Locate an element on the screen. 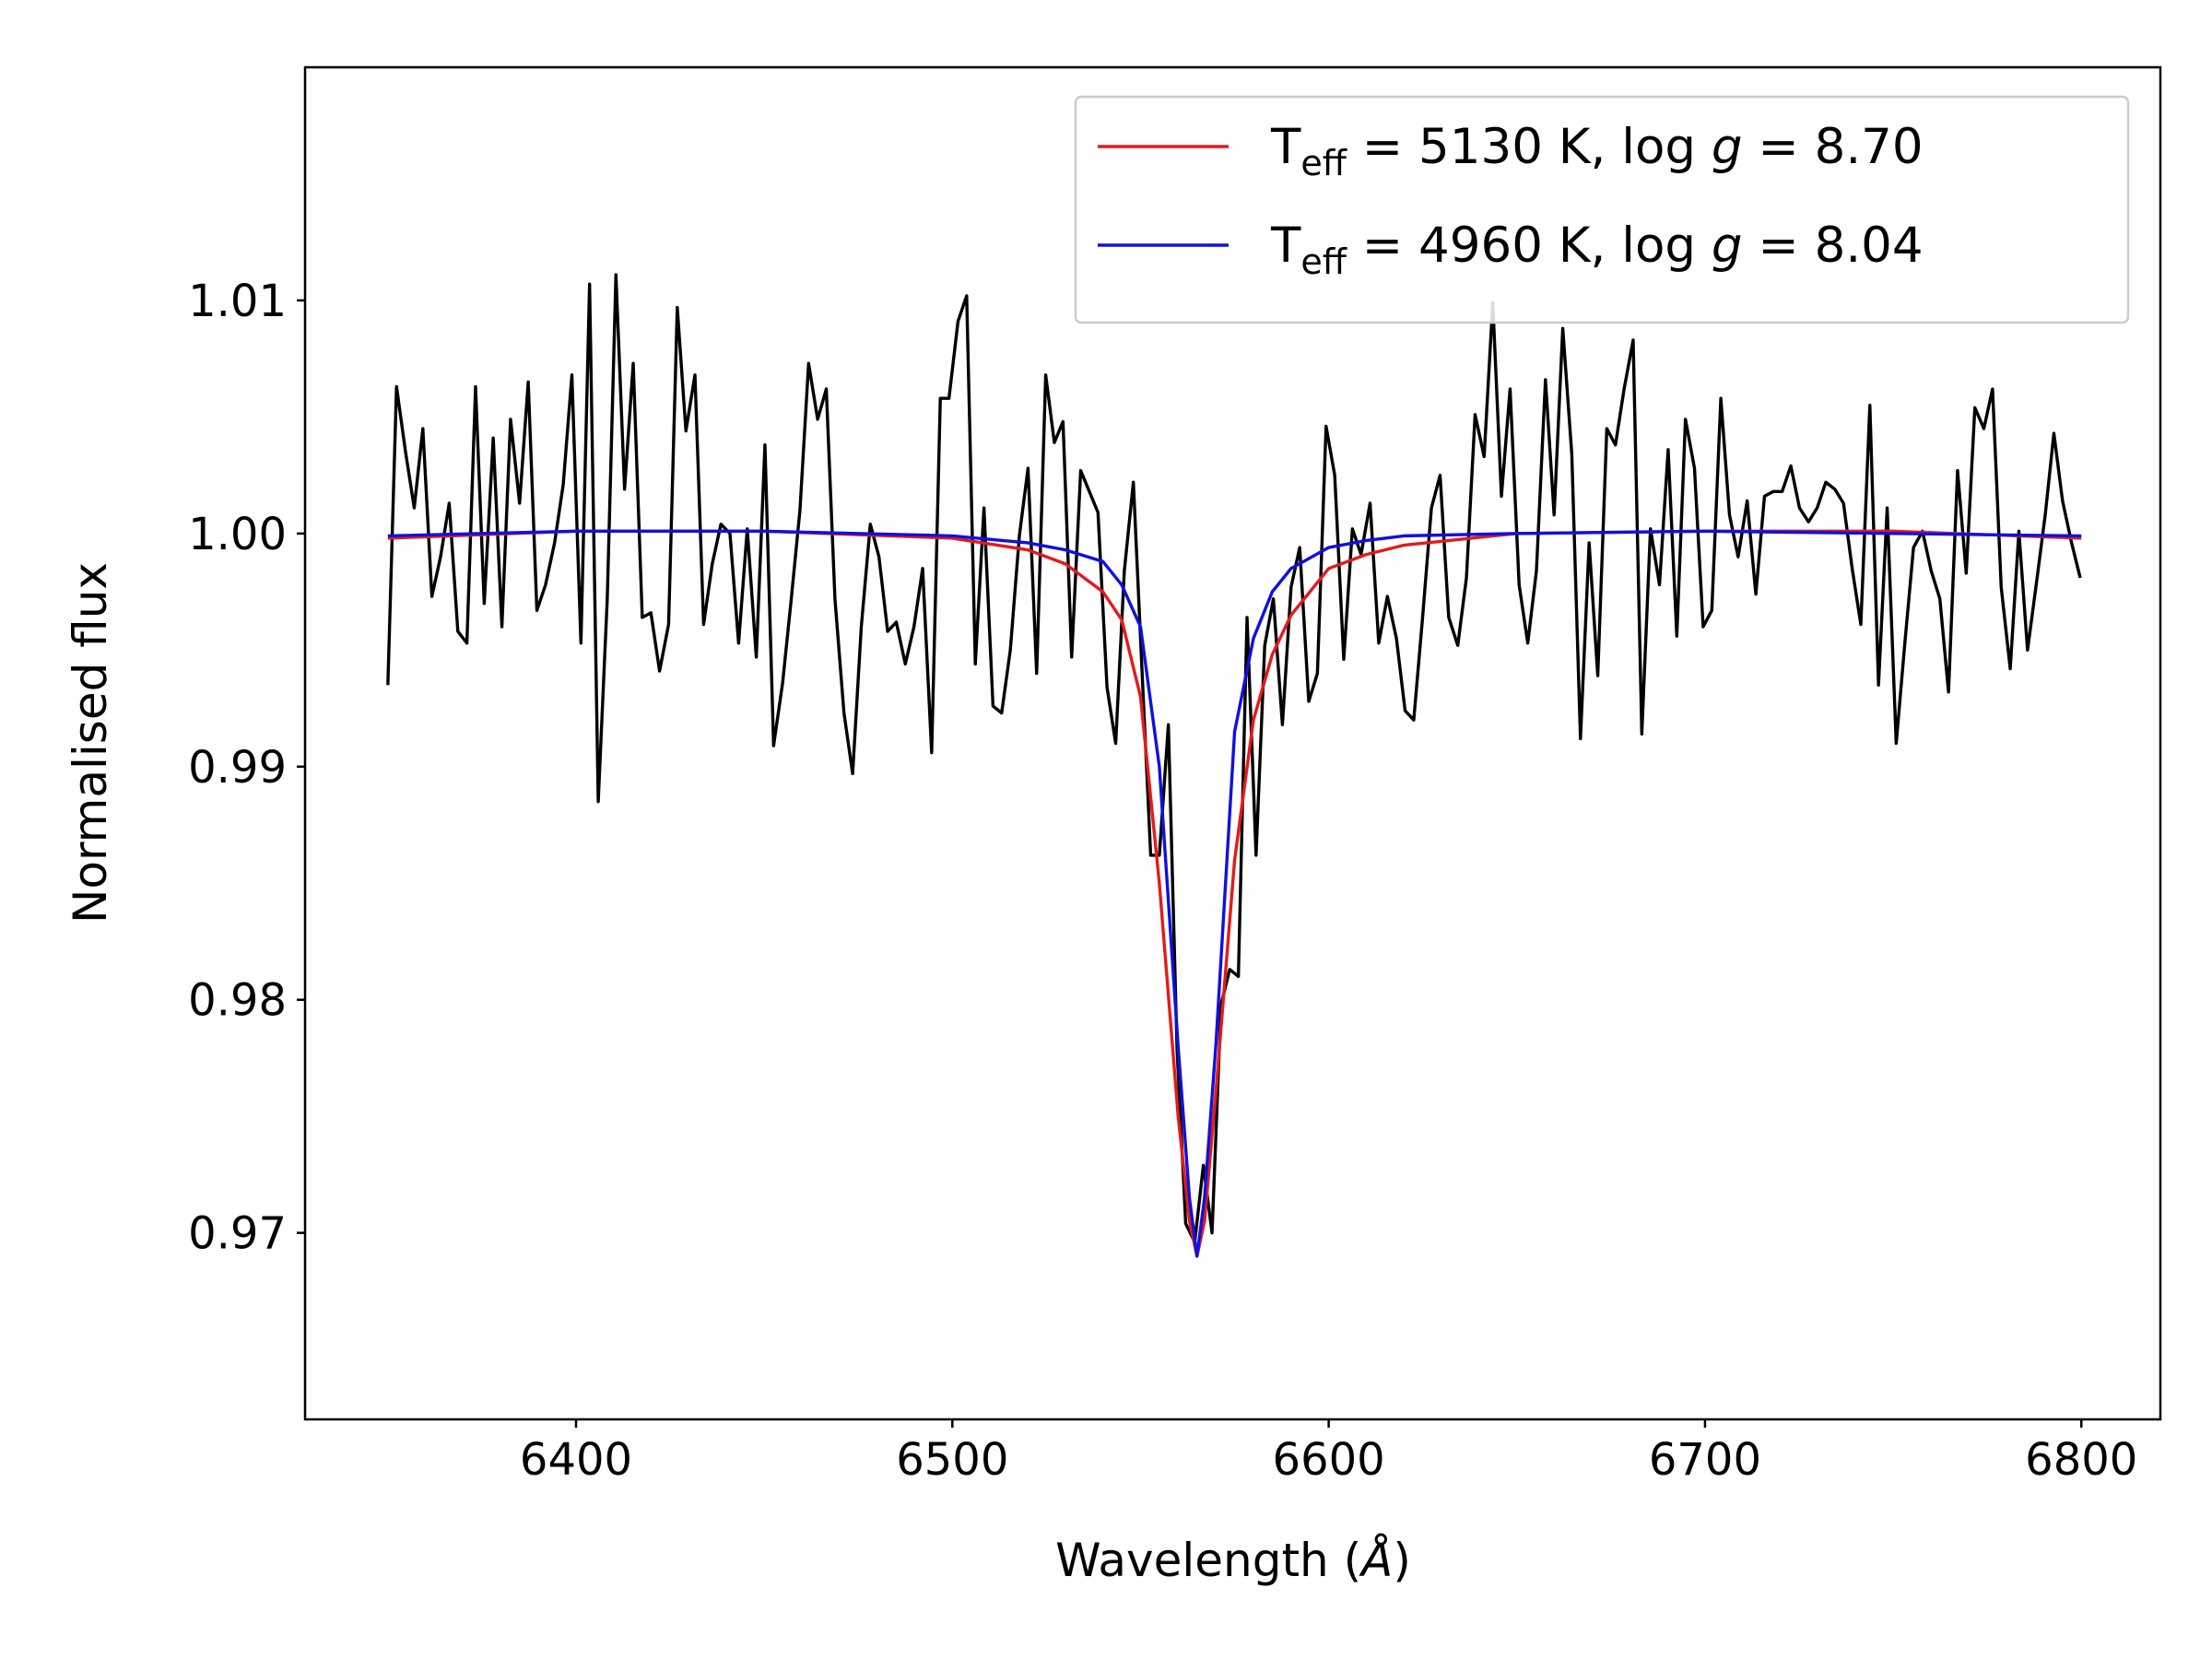  x-tick-label: 6400 is located at coordinates (576, 1460).